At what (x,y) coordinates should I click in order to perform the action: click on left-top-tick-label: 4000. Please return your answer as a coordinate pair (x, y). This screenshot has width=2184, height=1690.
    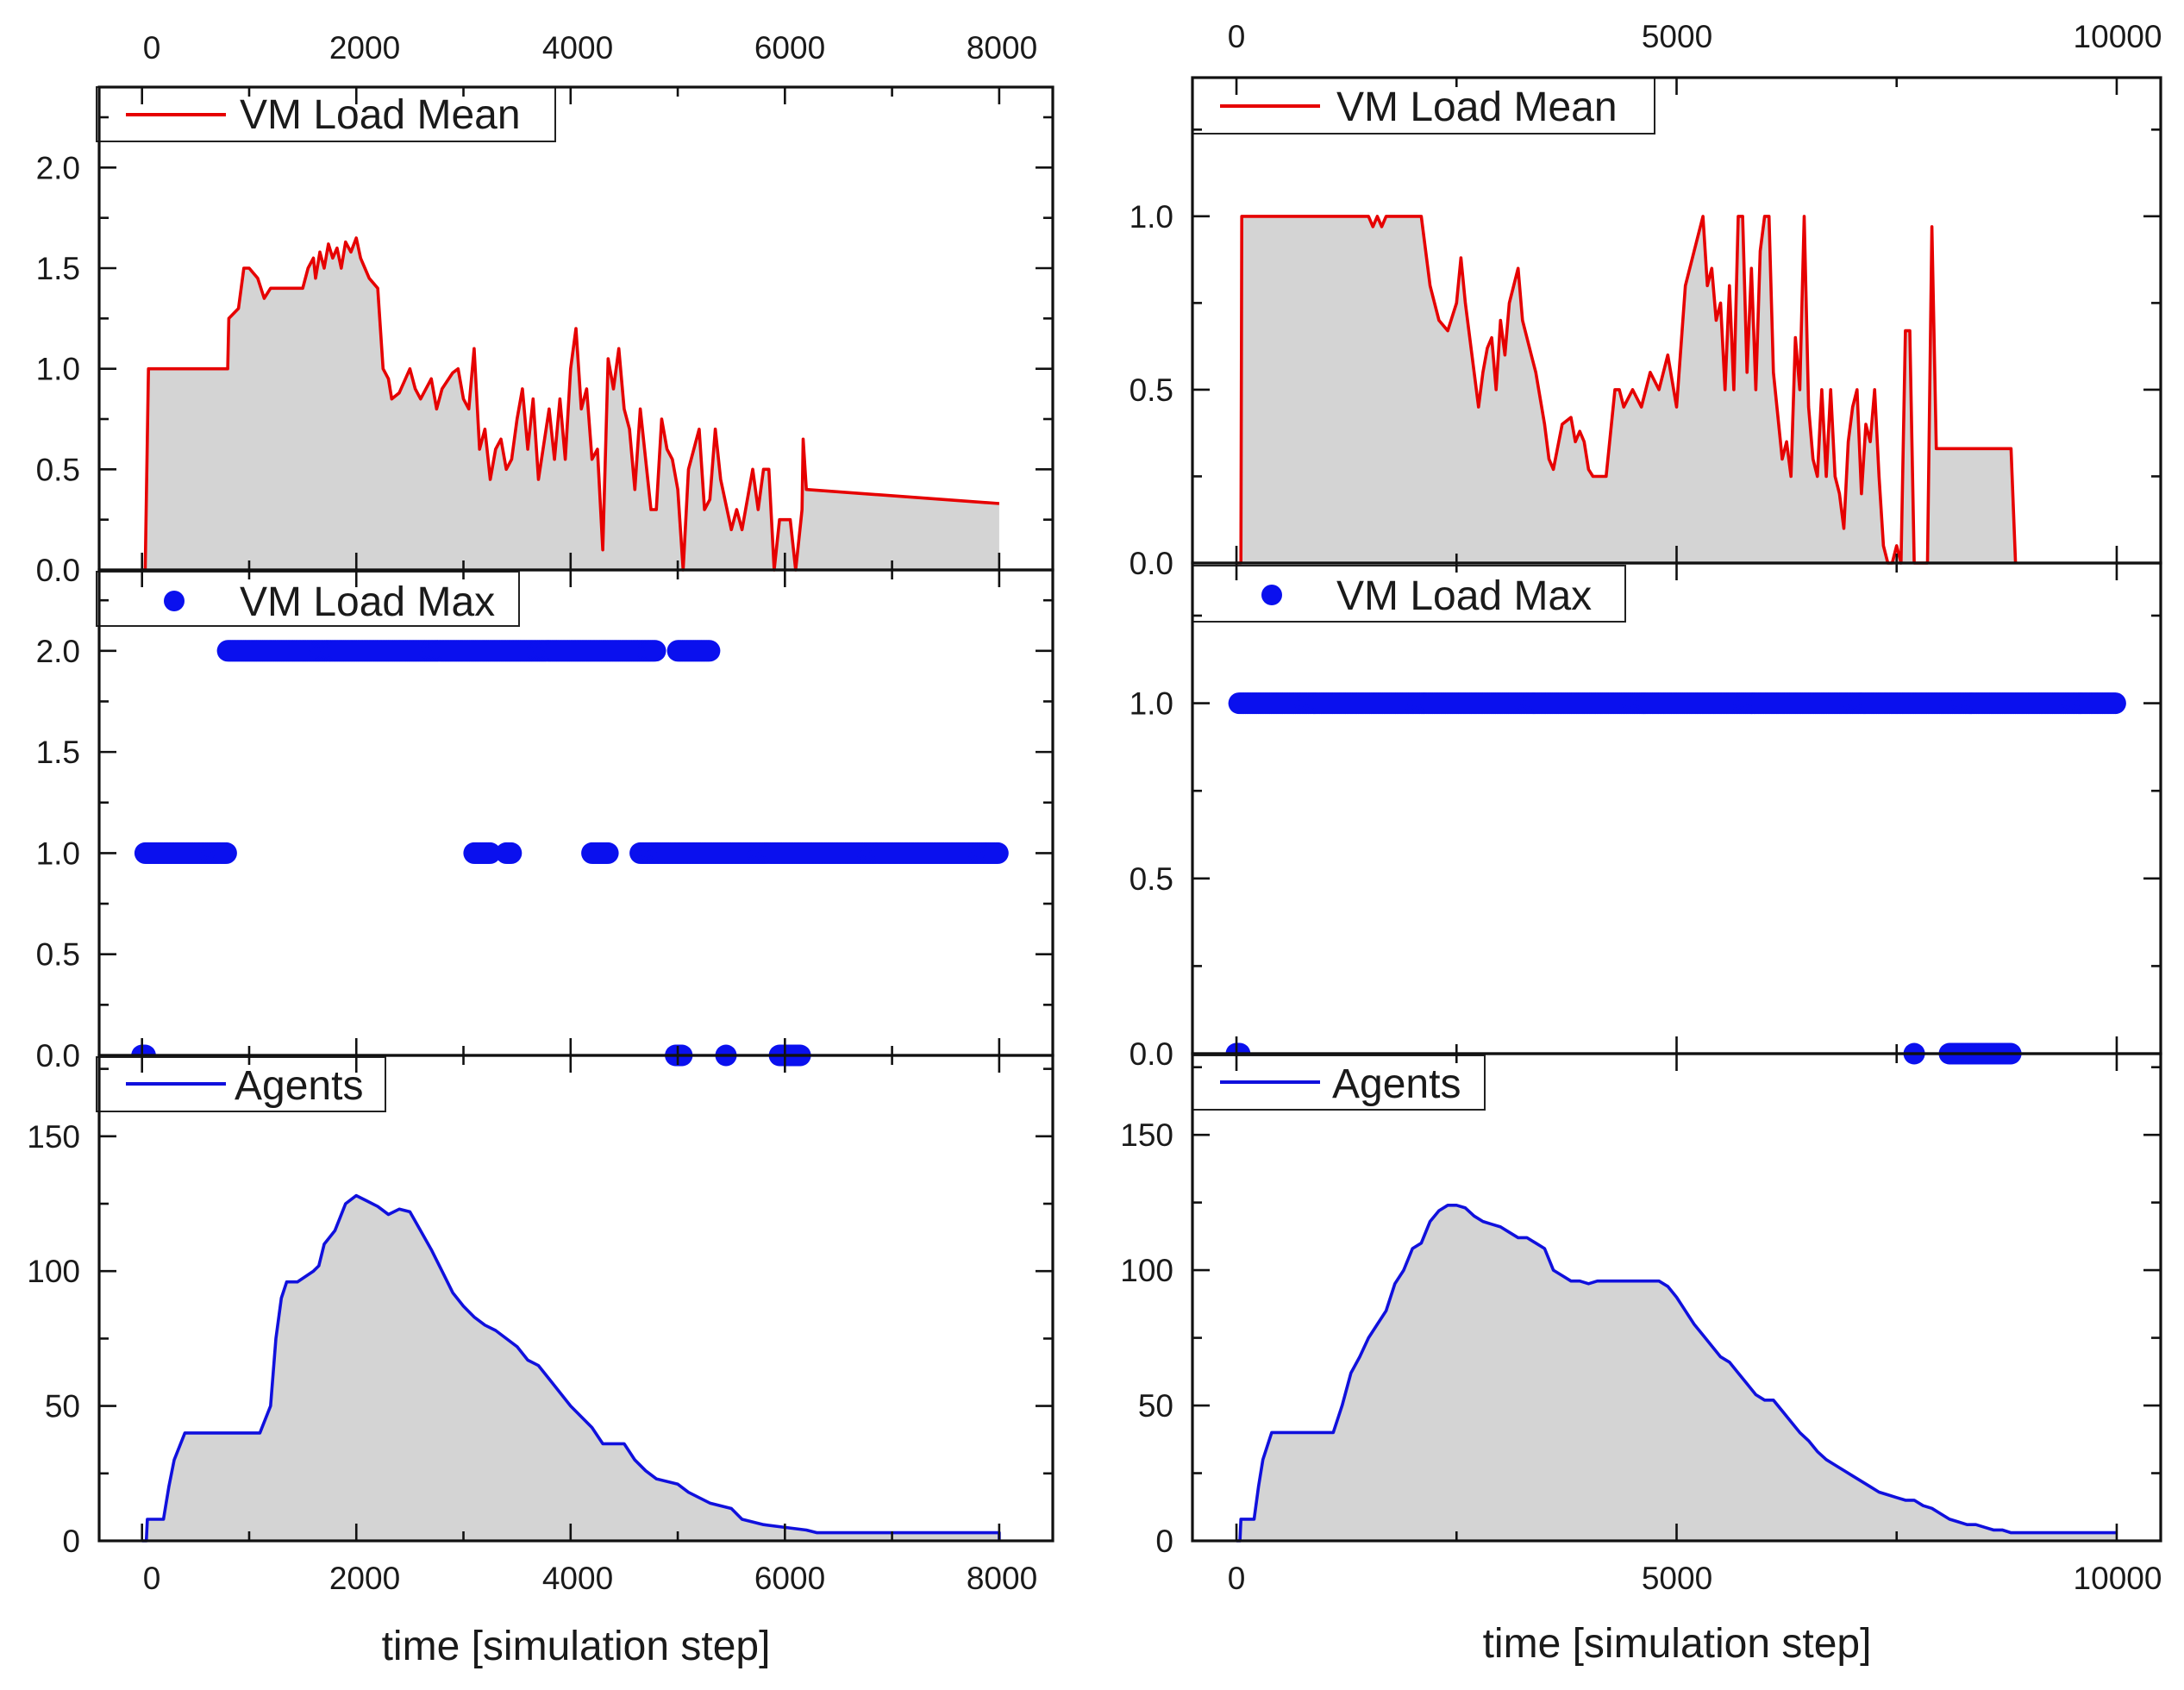
    Looking at the image, I should click on (578, 48).